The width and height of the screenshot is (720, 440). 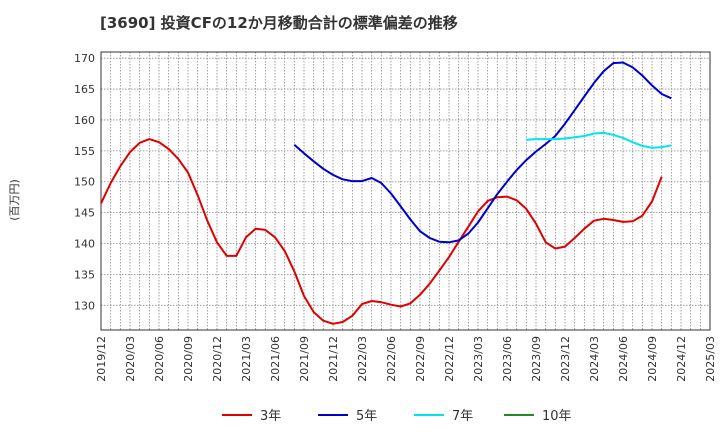 I want to click on x-tick-label: 2024/09, so click(x=652, y=359).